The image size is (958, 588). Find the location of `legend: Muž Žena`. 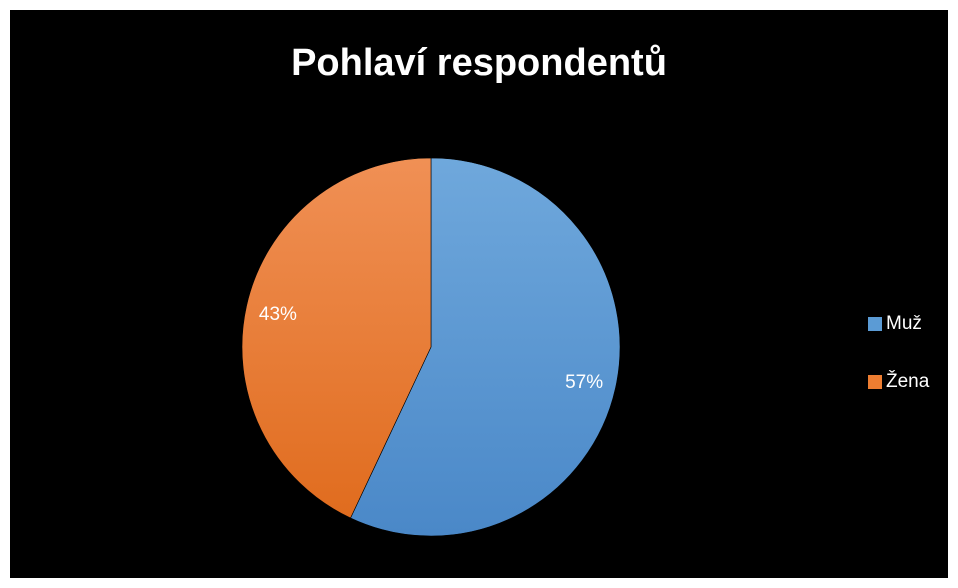

legend: Muž Žena is located at coordinates (908, 370).